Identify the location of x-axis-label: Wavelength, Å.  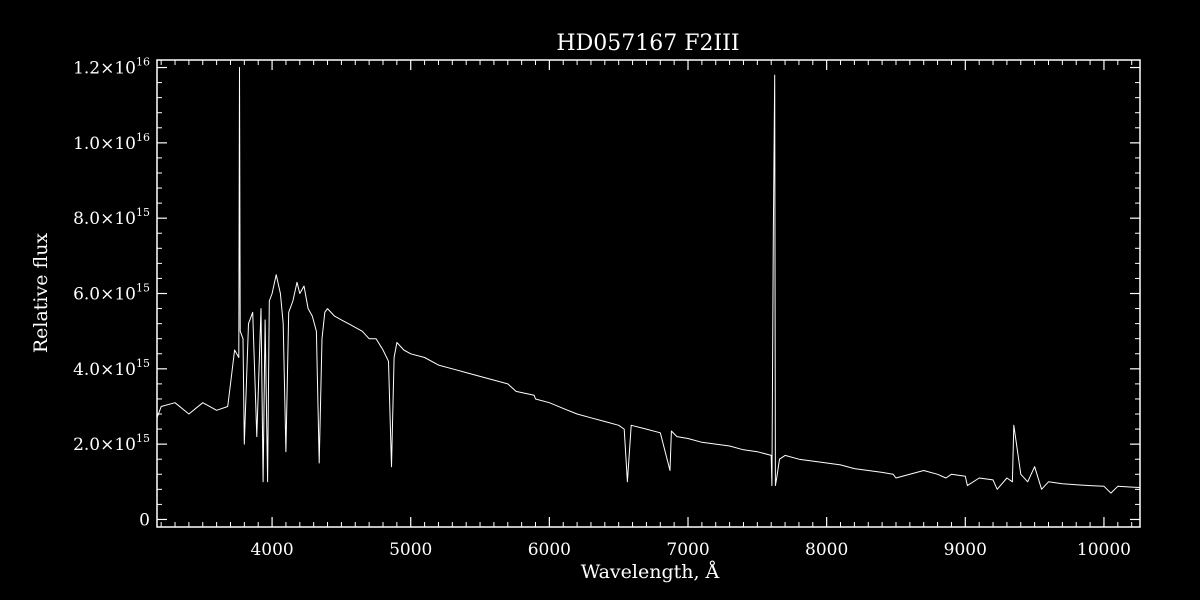
(650, 572).